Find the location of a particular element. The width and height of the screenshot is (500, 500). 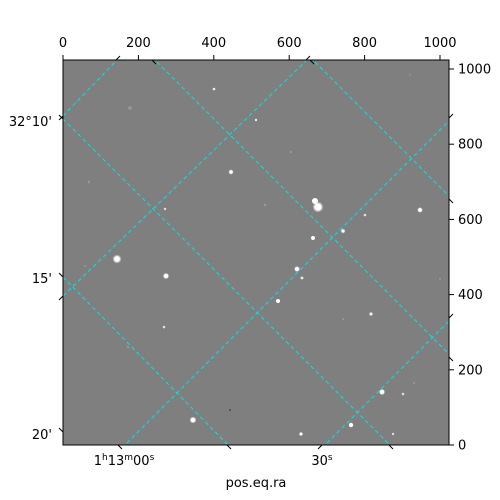

dec-tick-label: 20' is located at coordinates (42, 435).